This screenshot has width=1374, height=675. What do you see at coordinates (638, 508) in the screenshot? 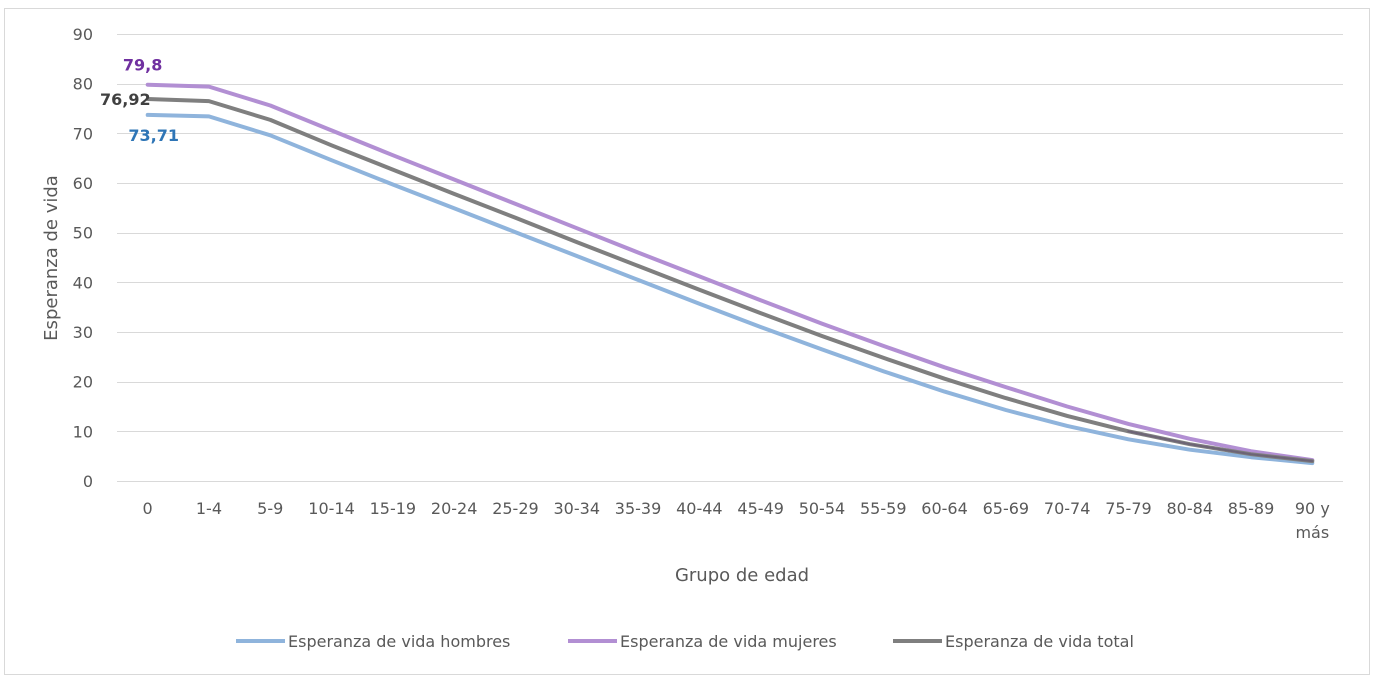
I see `x-tick-label: 35-39` at bounding box center [638, 508].